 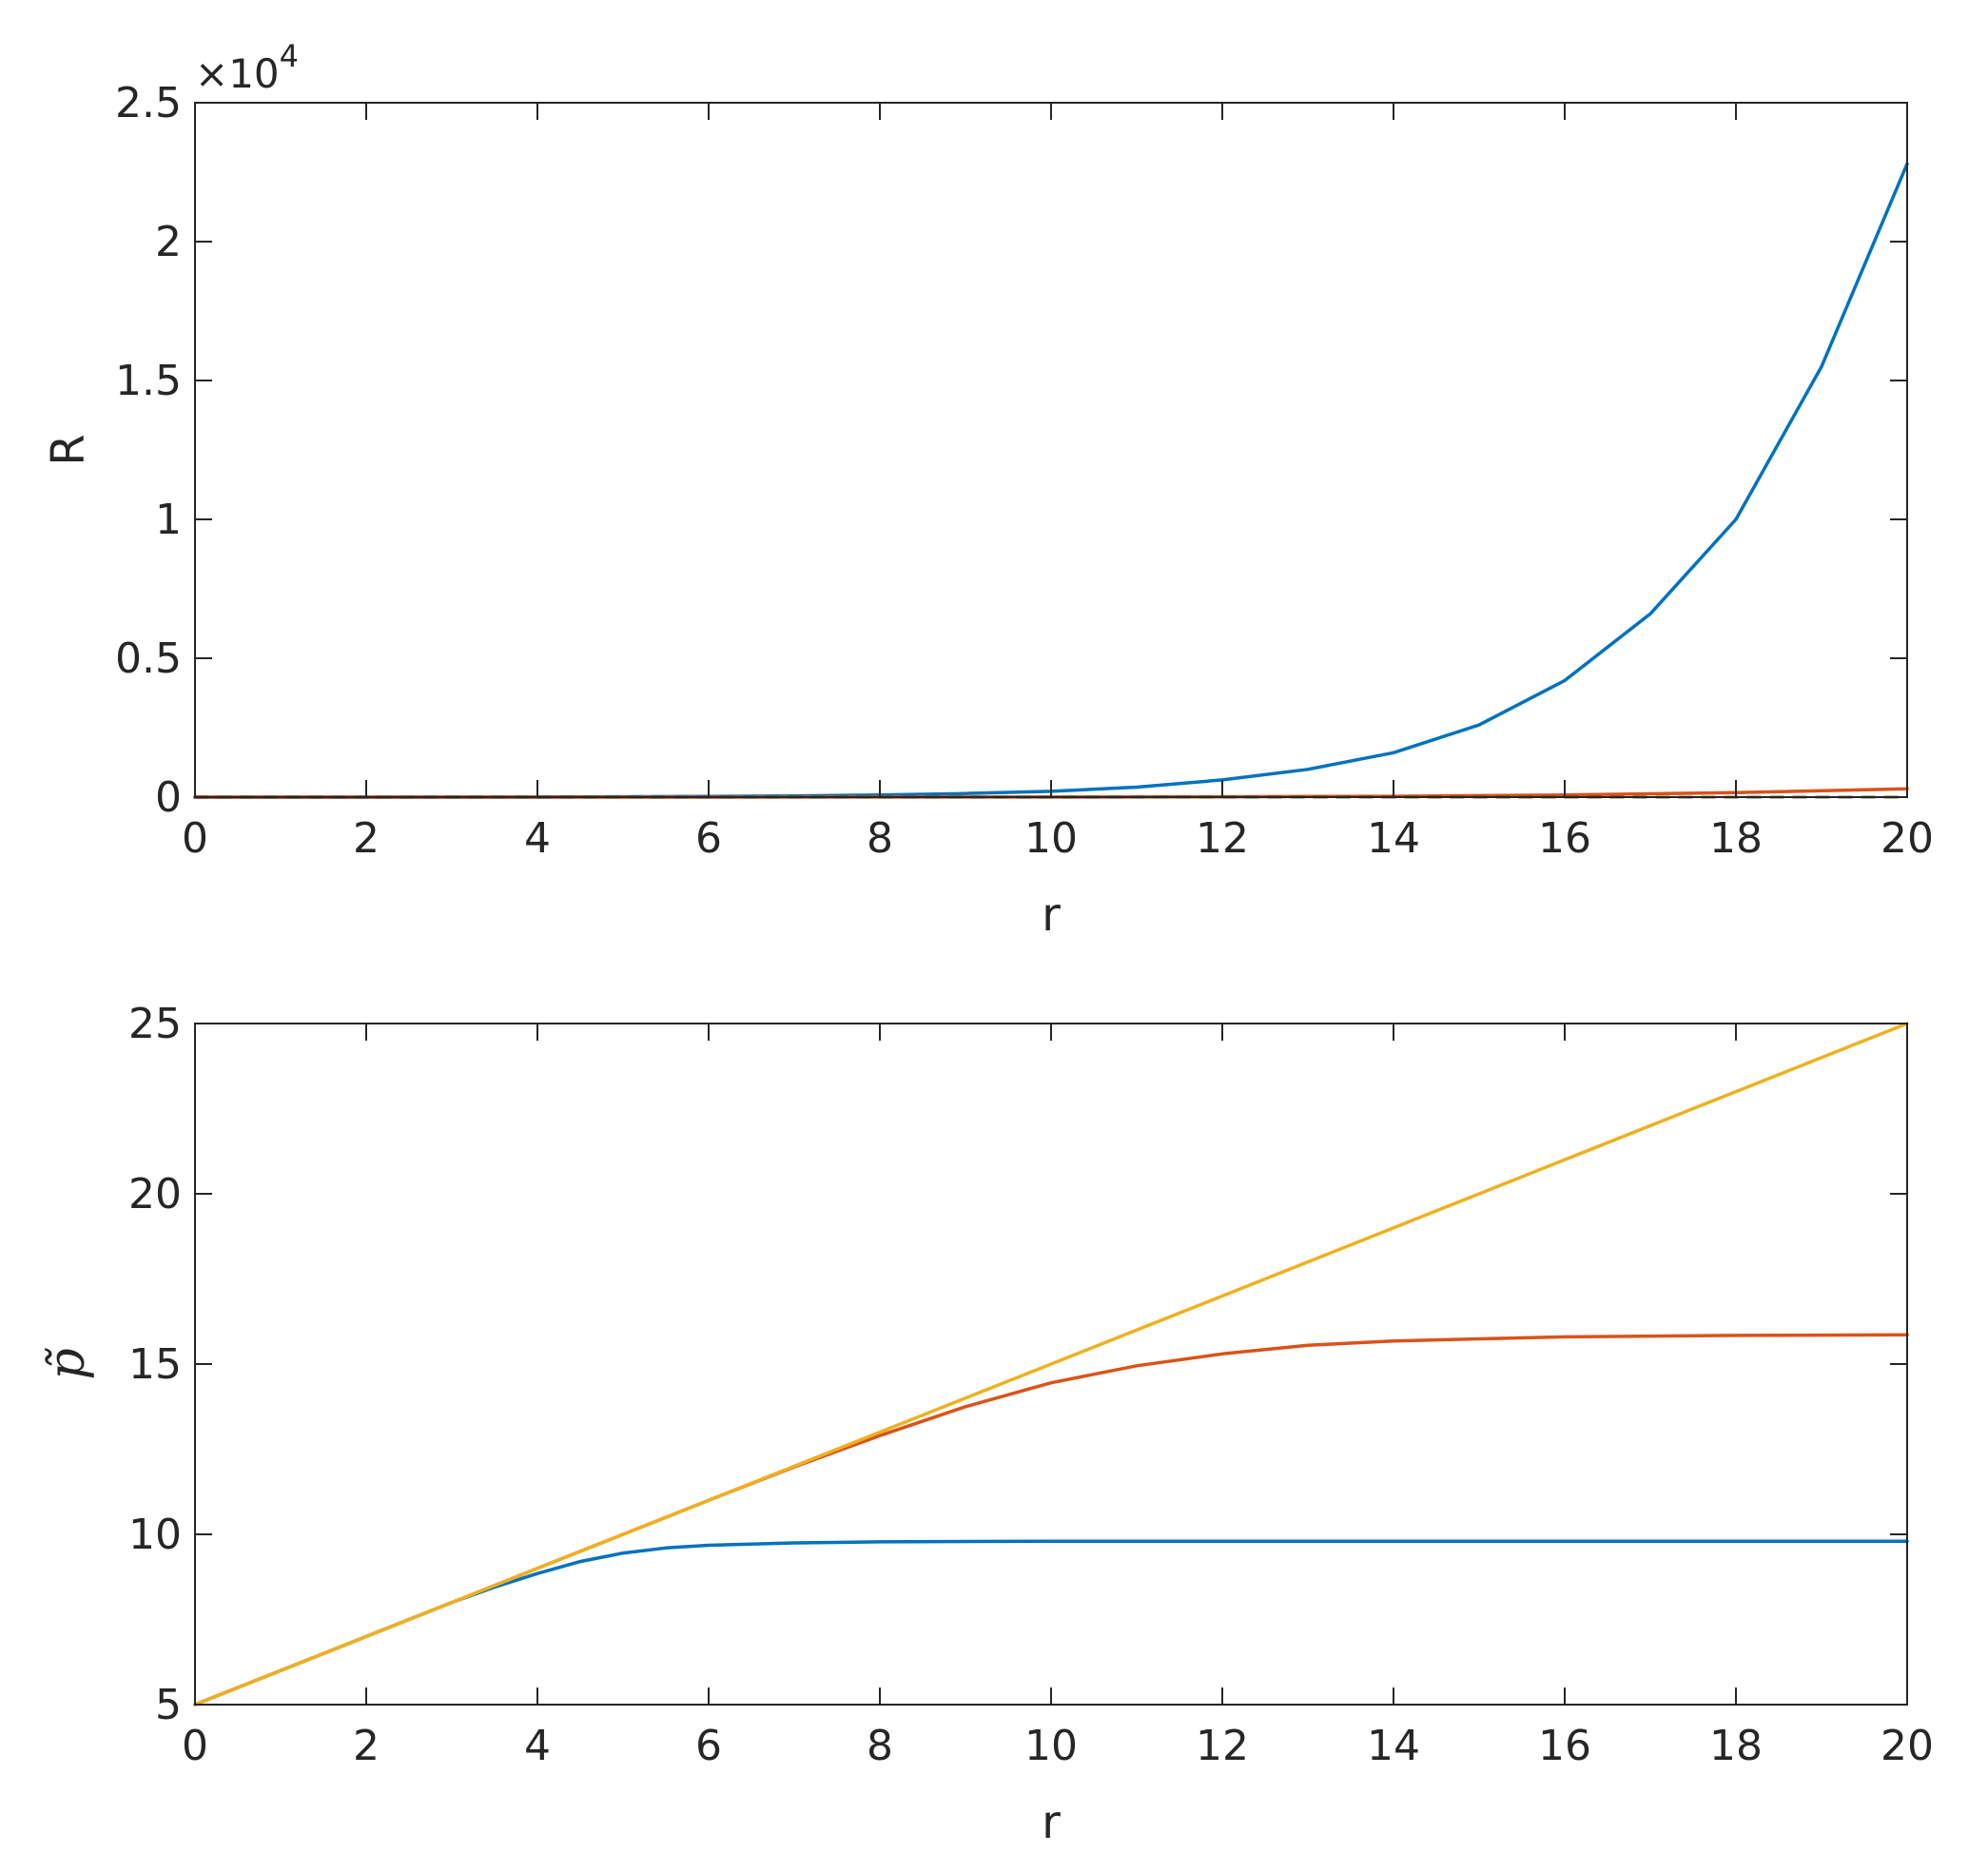 What do you see at coordinates (169, 797) in the screenshot?
I see `top-y-tick-label: 0` at bounding box center [169, 797].